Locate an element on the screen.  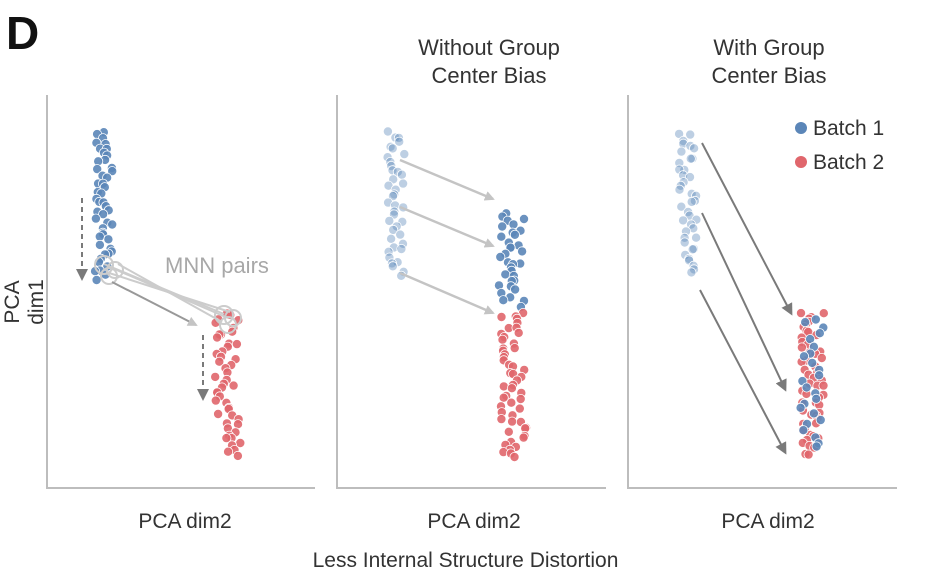
footer-caption: Less Internal Structure Distortion is located at coordinates (465, 560).